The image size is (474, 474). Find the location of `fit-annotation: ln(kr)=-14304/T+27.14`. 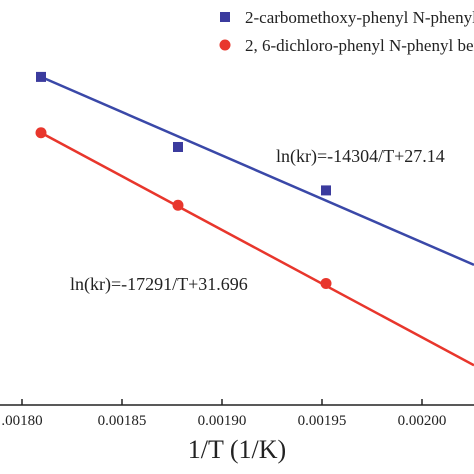

fit-annotation: ln(kr)=-14304/T+27.14 is located at coordinates (360, 156).